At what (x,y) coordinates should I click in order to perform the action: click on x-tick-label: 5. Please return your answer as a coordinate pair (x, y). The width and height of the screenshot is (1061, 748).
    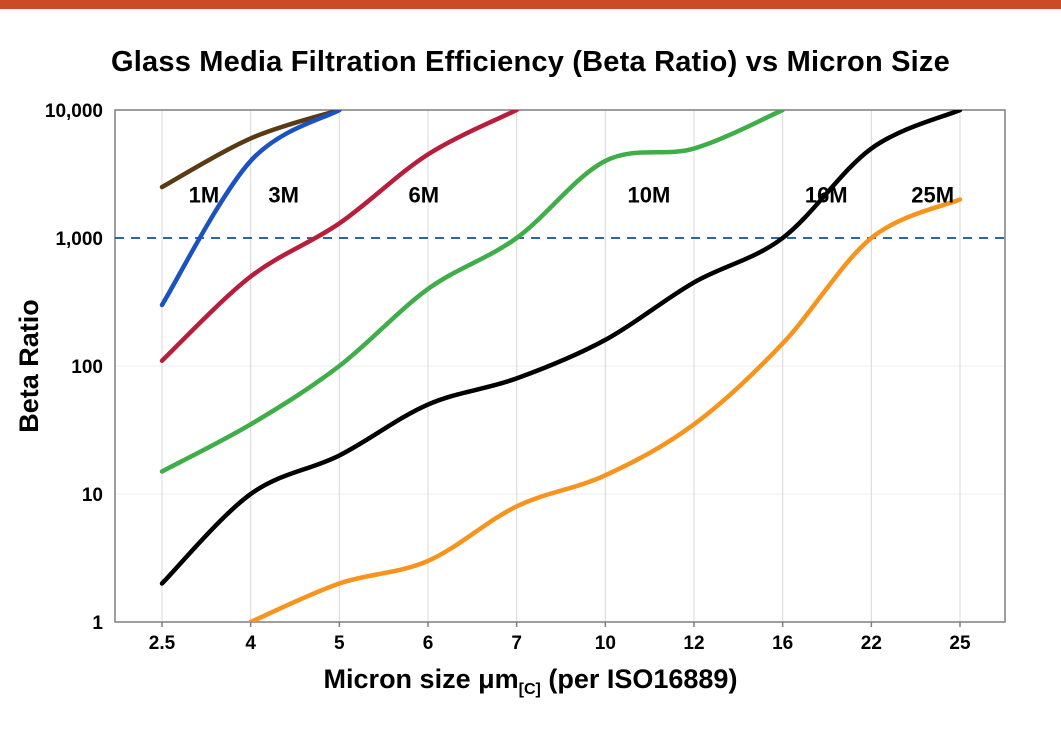
    Looking at the image, I should click on (339, 643).